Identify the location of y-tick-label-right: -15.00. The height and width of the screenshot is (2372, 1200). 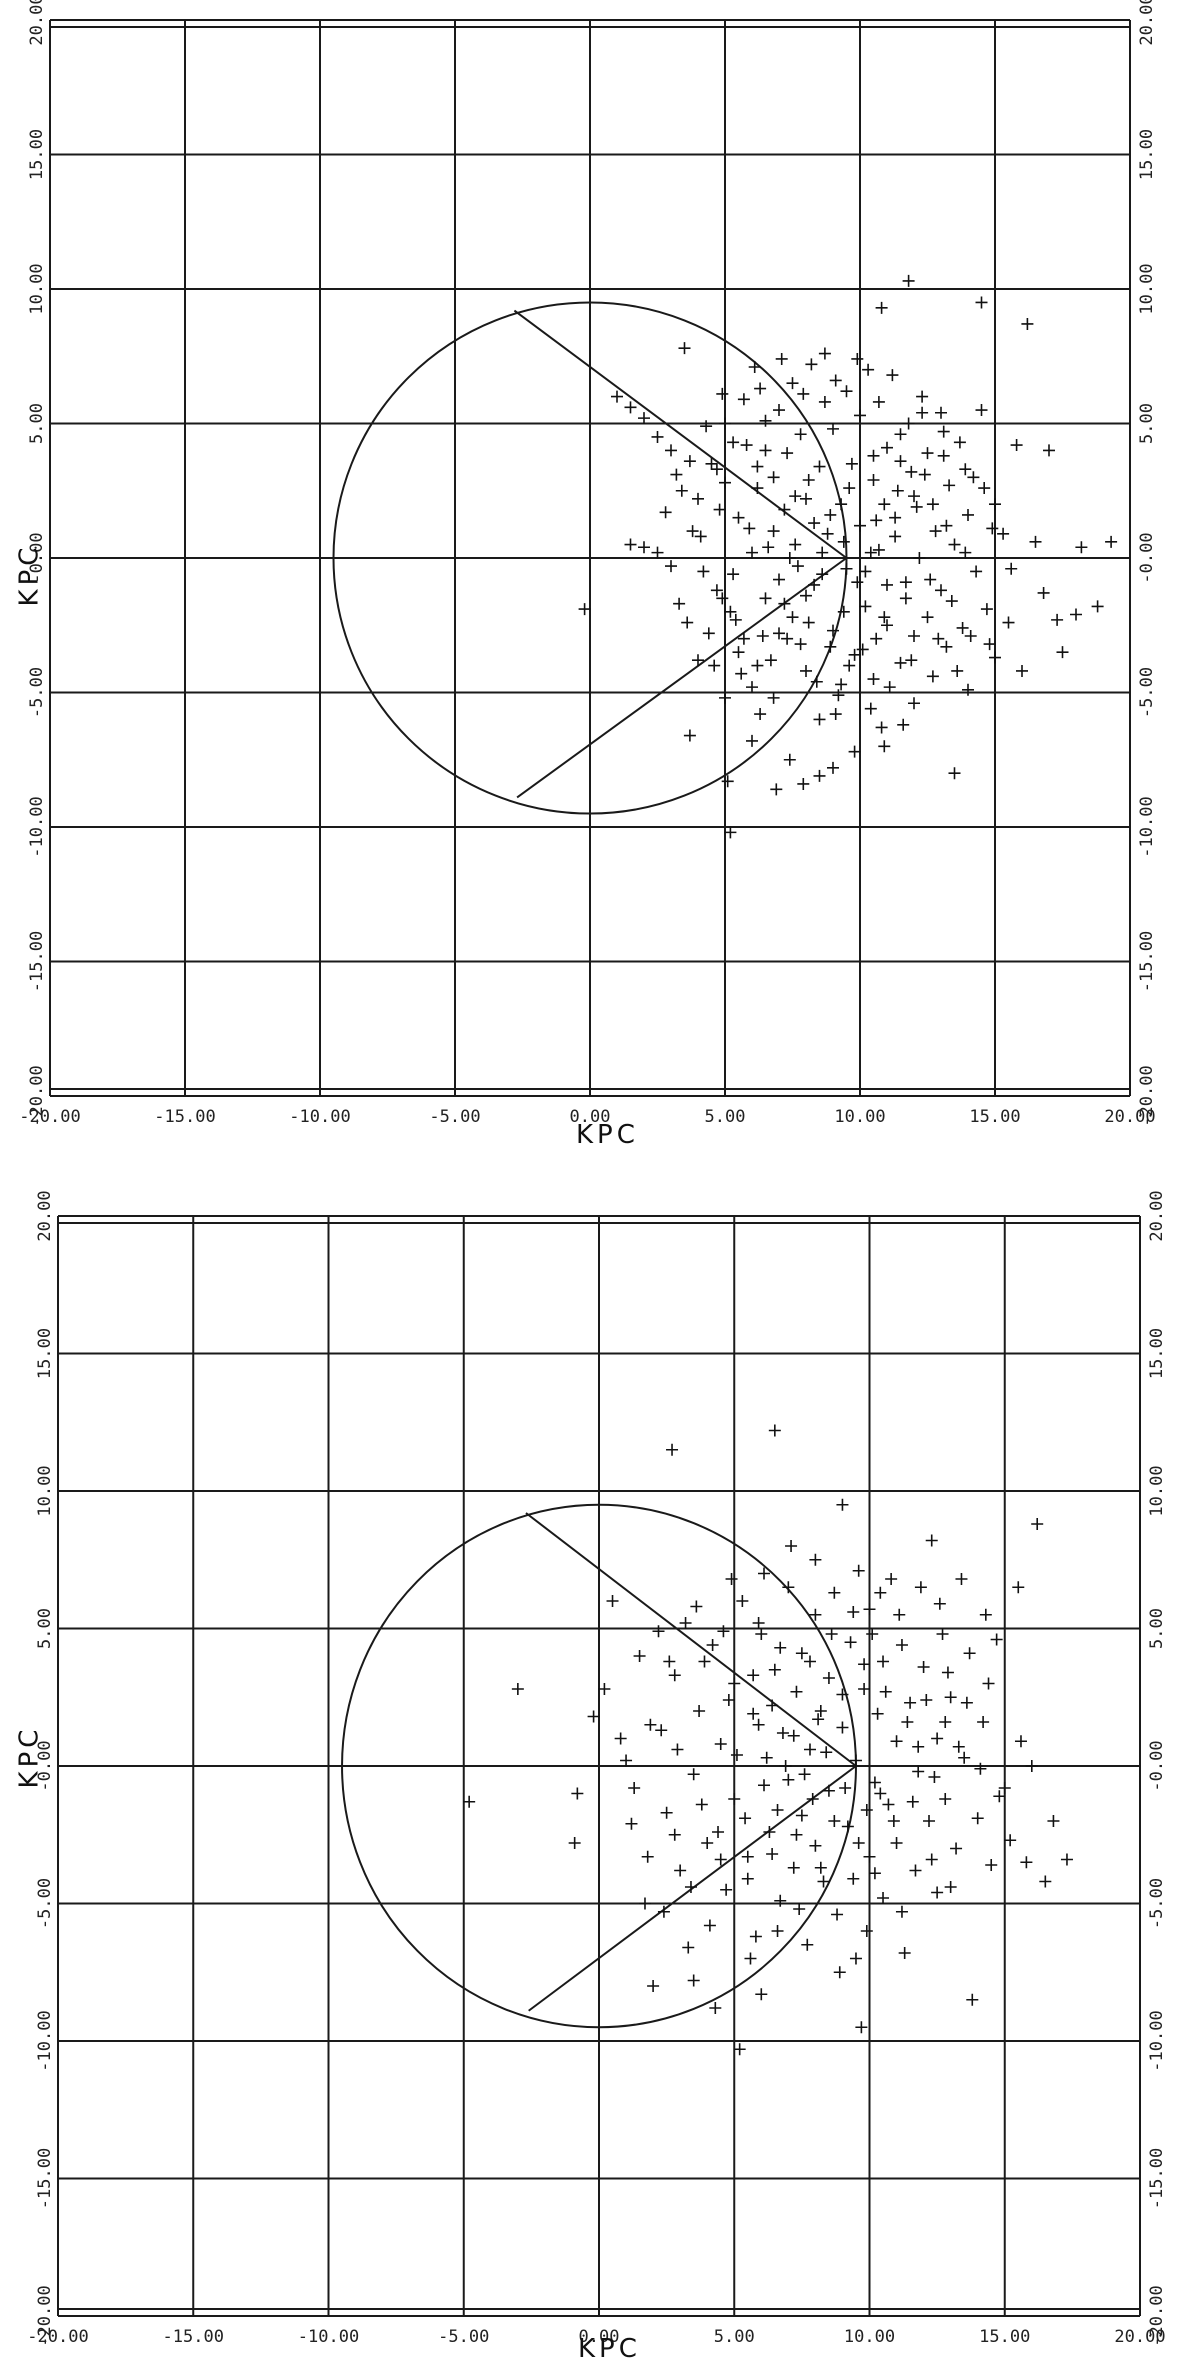
(1157, 2178).